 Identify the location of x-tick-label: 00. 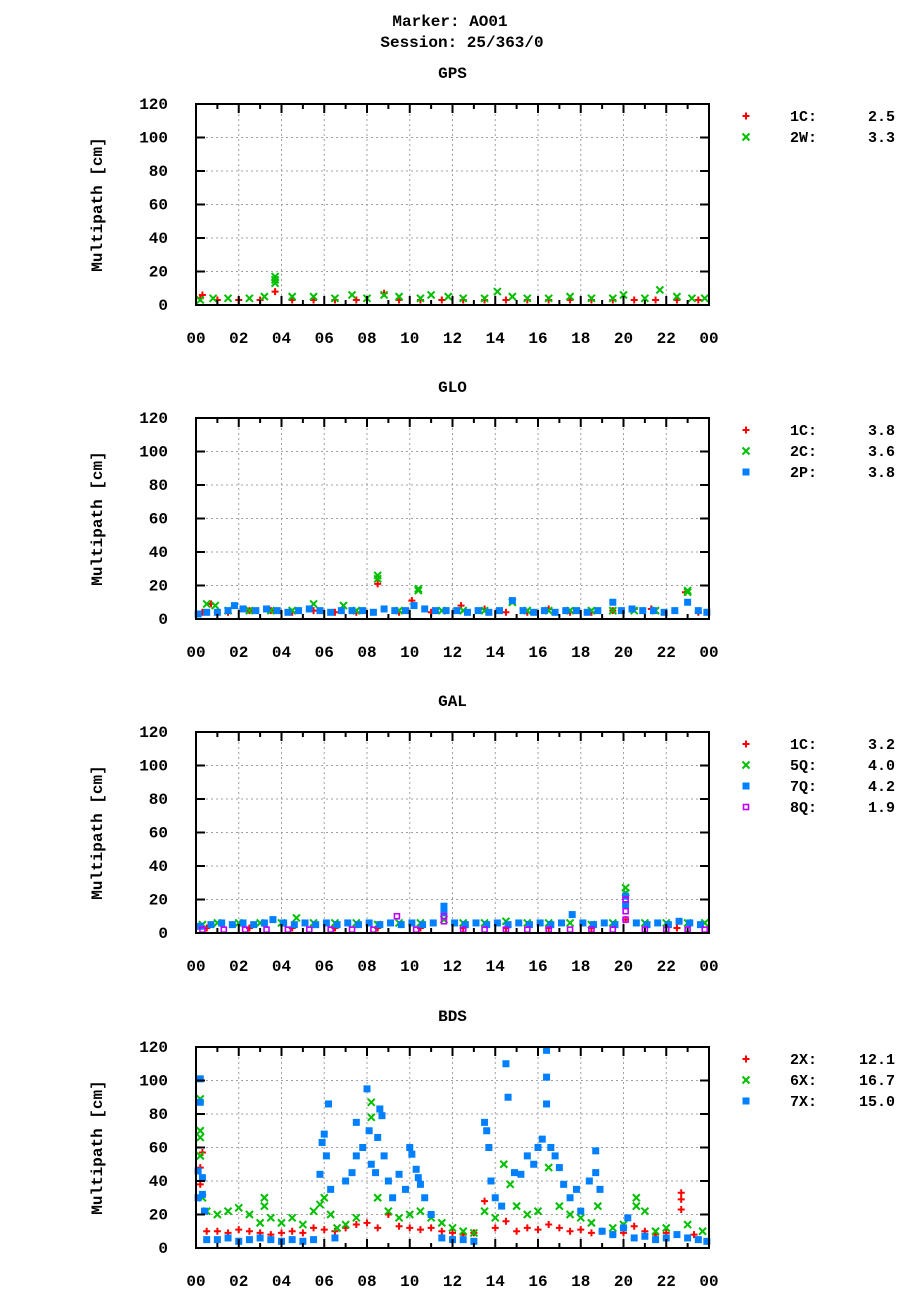
(708, 653).